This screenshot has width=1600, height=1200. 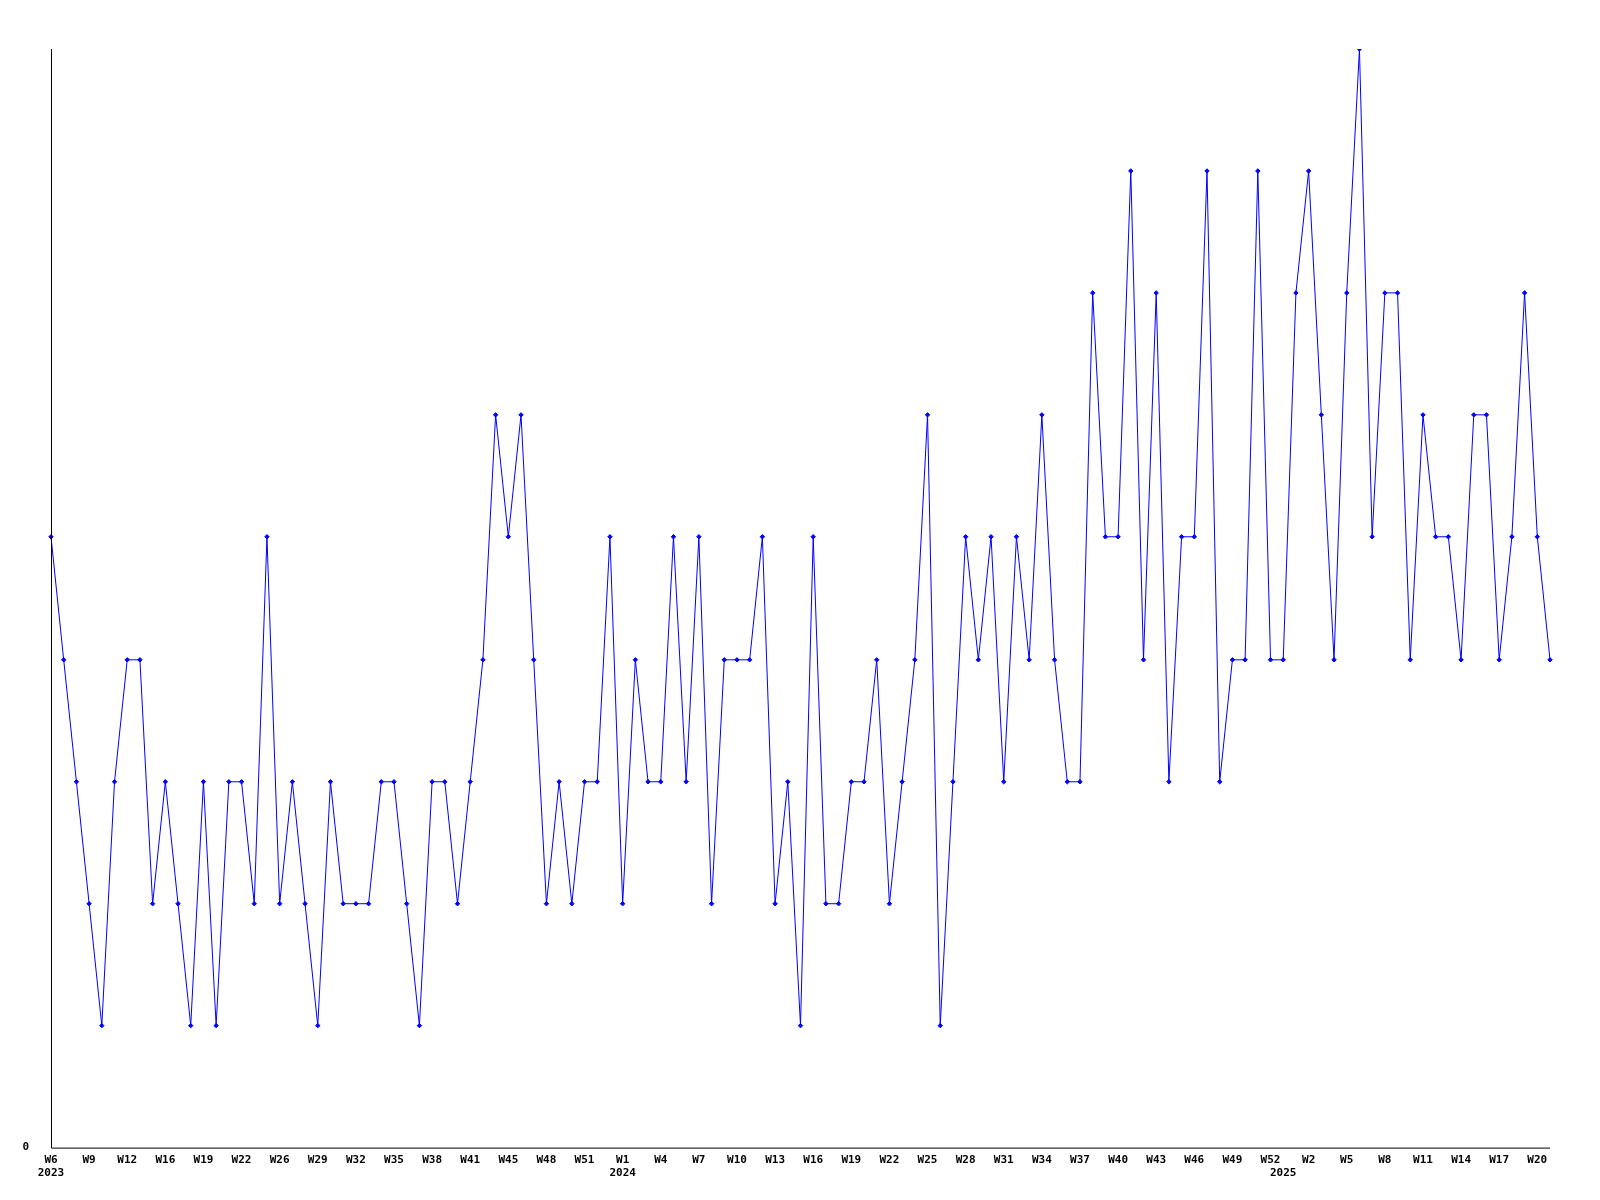 I want to click on x-tick-label: W48, so click(x=546, y=1160).